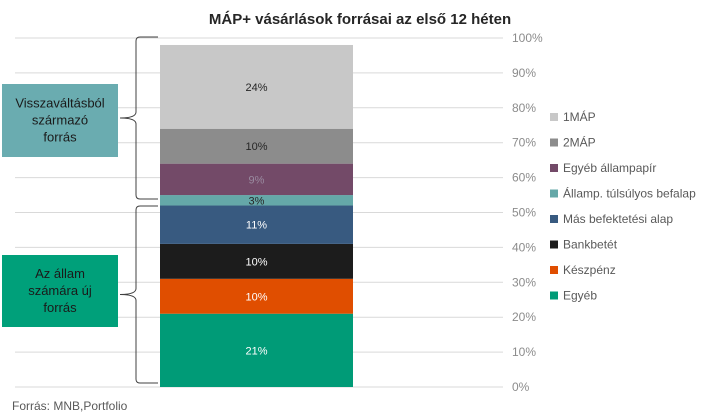 The width and height of the screenshot is (720, 418). Describe the element at coordinates (524, 282) in the screenshot. I see `y-tick-label: 30%` at that location.